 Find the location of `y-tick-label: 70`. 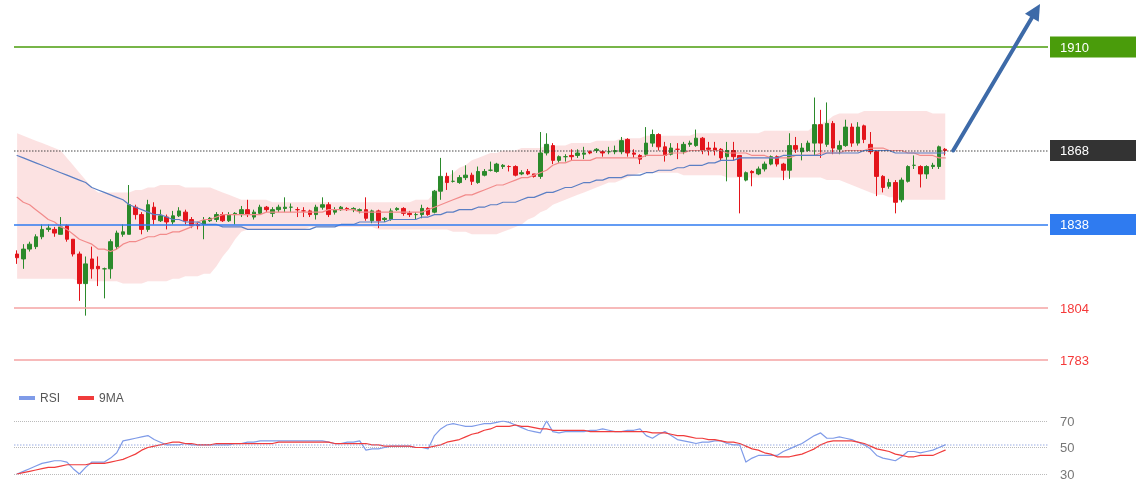

y-tick-label: 70 is located at coordinates (1067, 421).